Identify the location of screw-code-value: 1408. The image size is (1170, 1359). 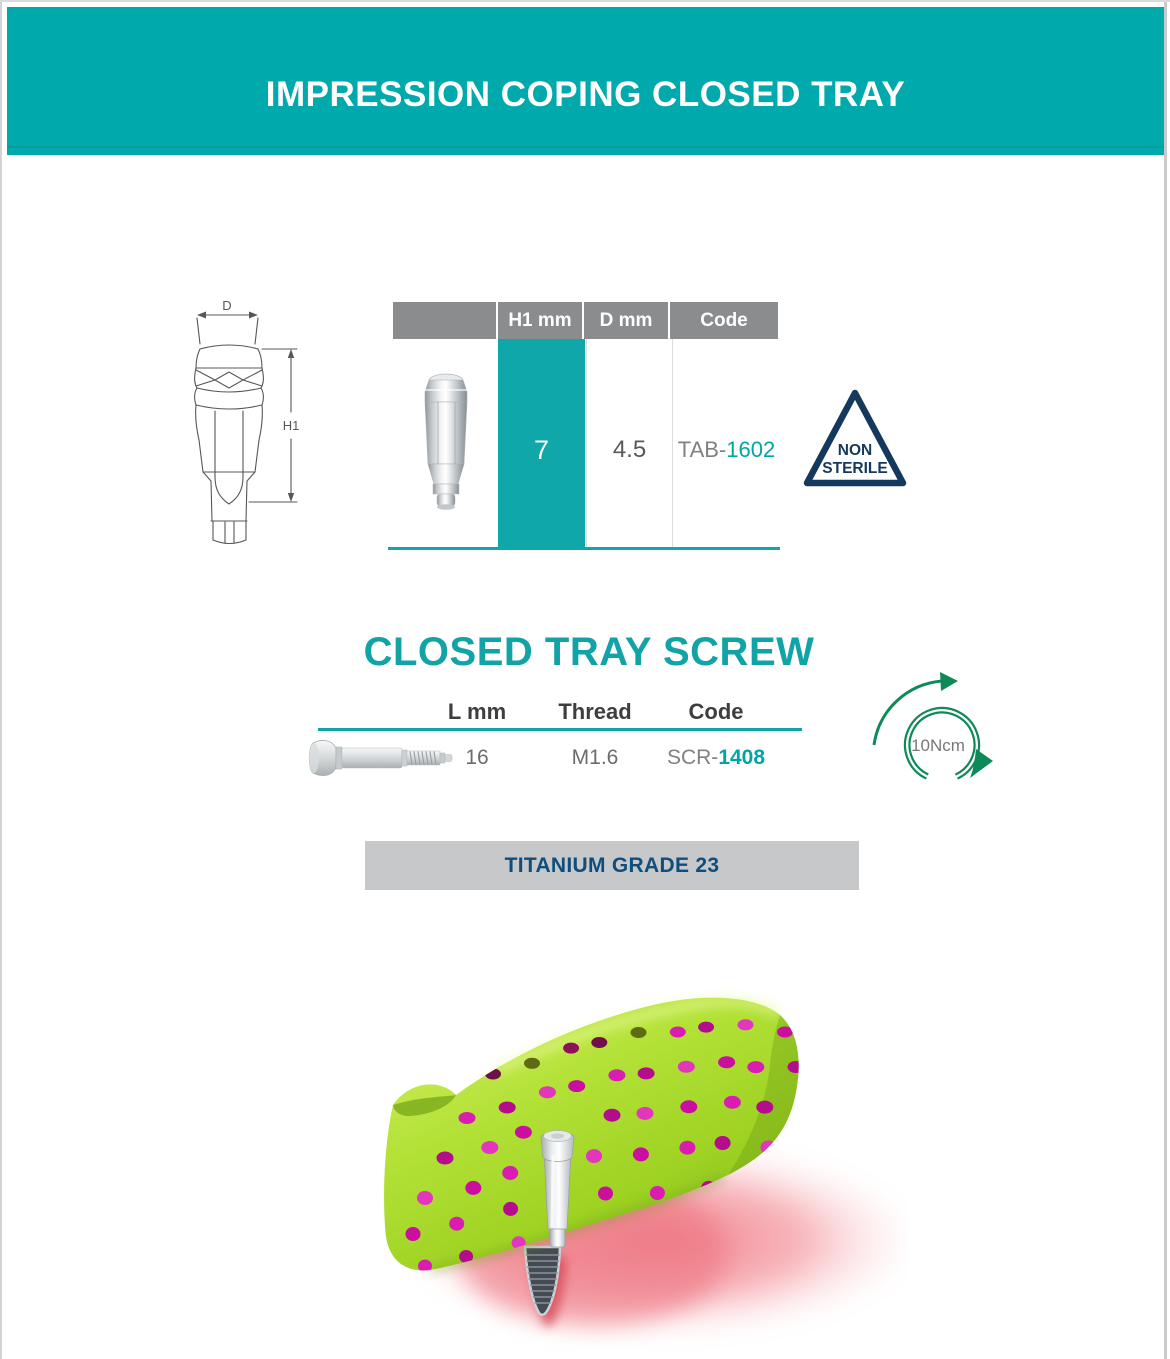
(742, 757).